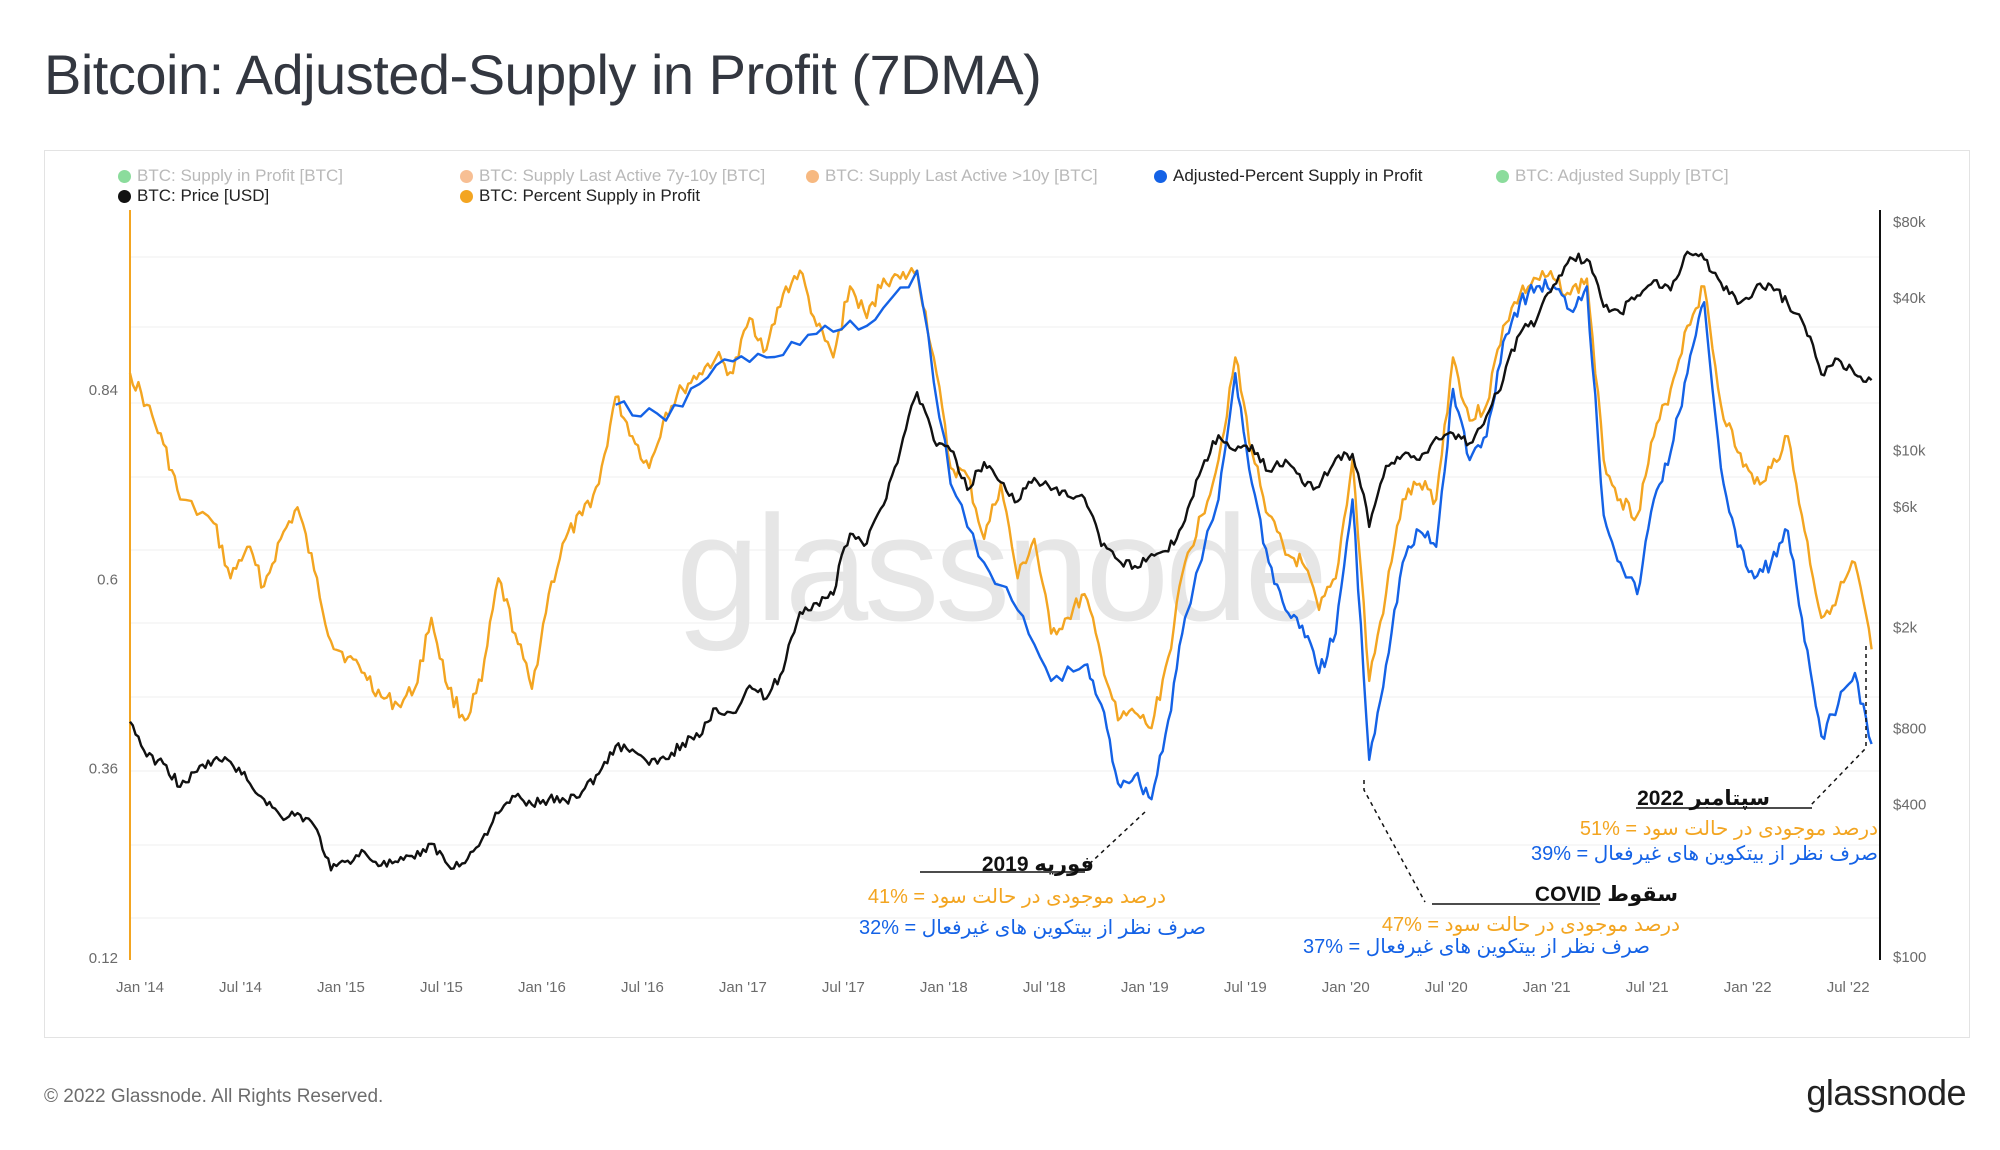  What do you see at coordinates (1909, 298) in the screenshot?
I see `y-right-tick-label: $40k` at bounding box center [1909, 298].